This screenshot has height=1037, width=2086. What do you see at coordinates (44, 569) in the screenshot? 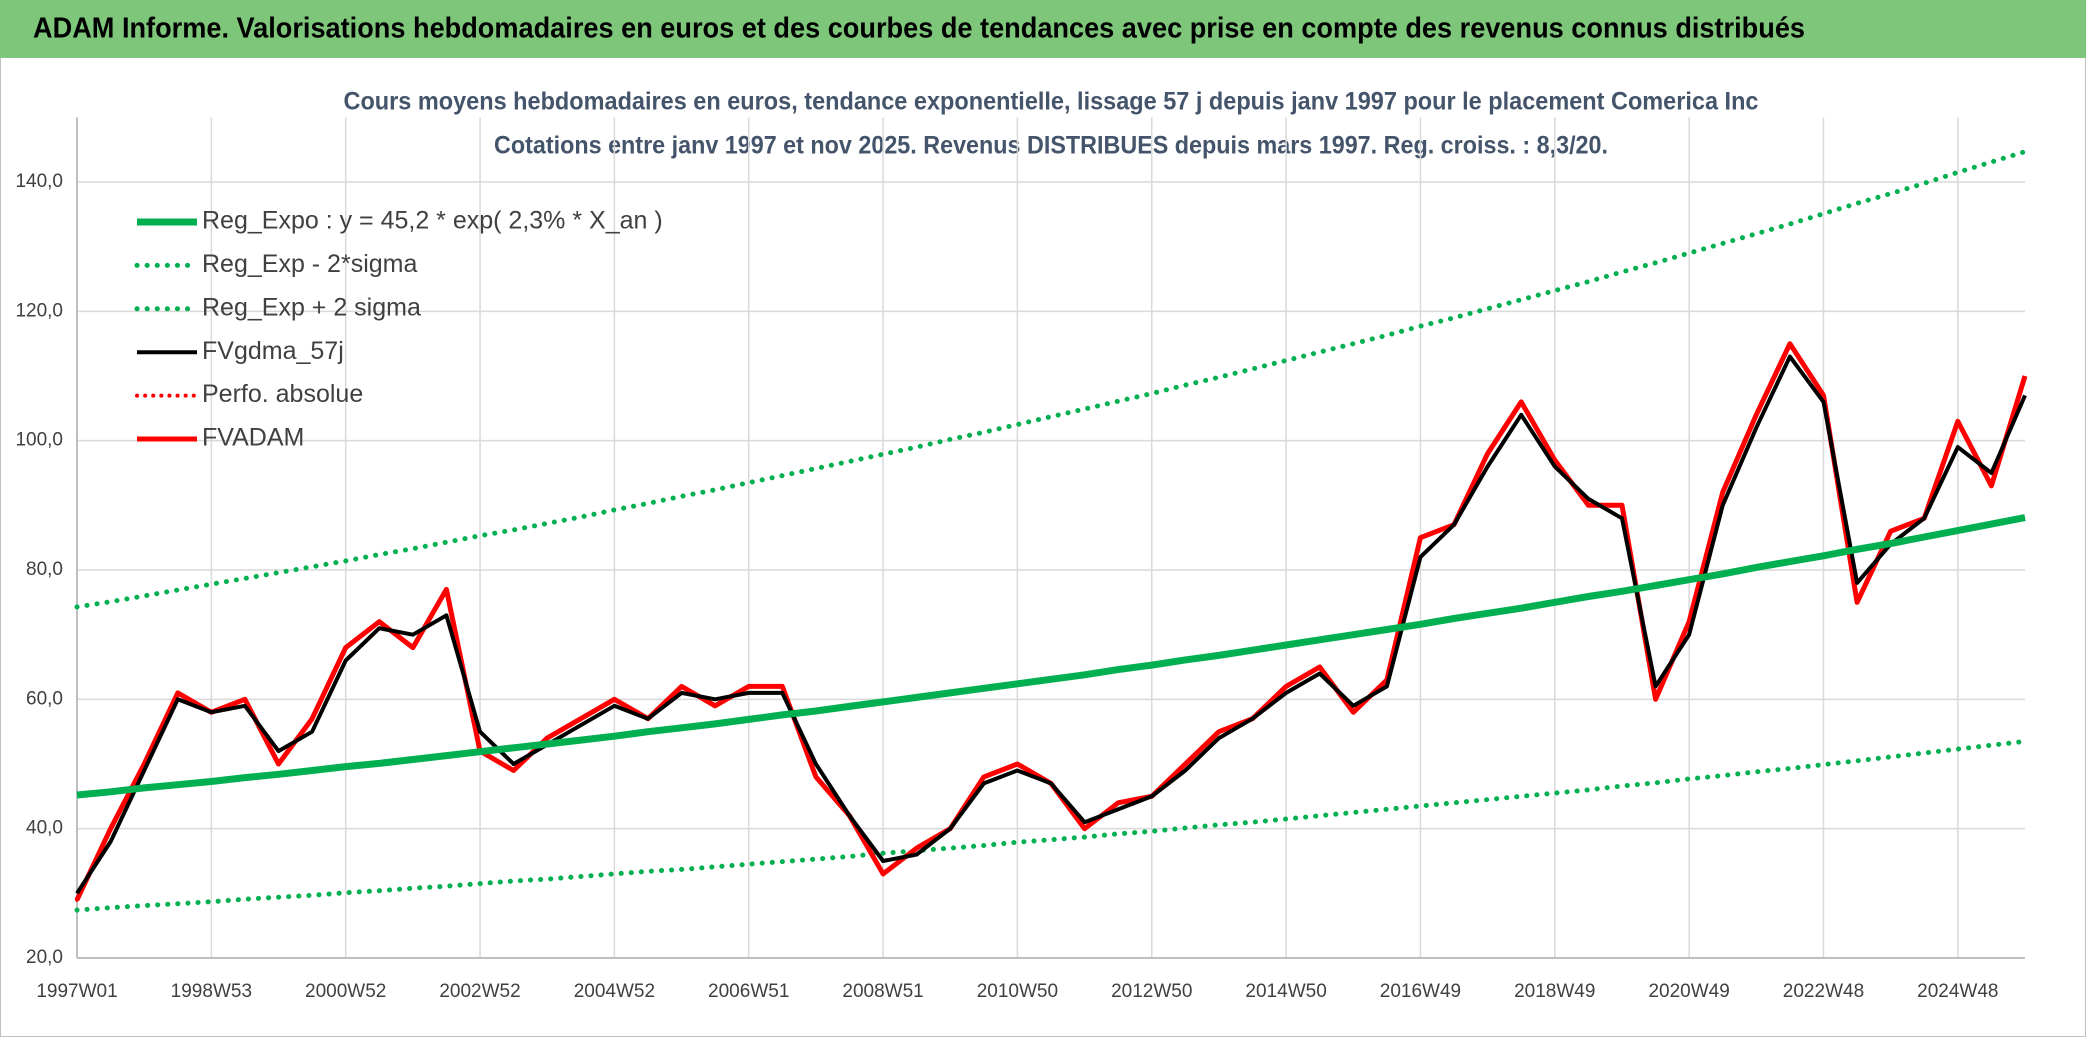
I see `y-tick-label: 80,0` at bounding box center [44, 569].